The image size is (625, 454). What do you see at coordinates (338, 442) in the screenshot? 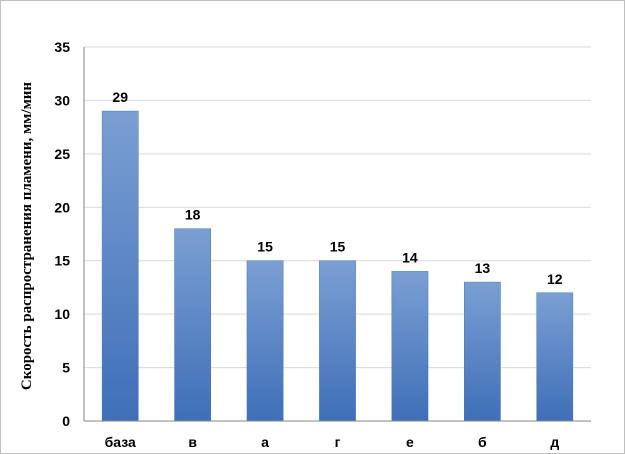
I see `x-category-label: г` at bounding box center [338, 442].